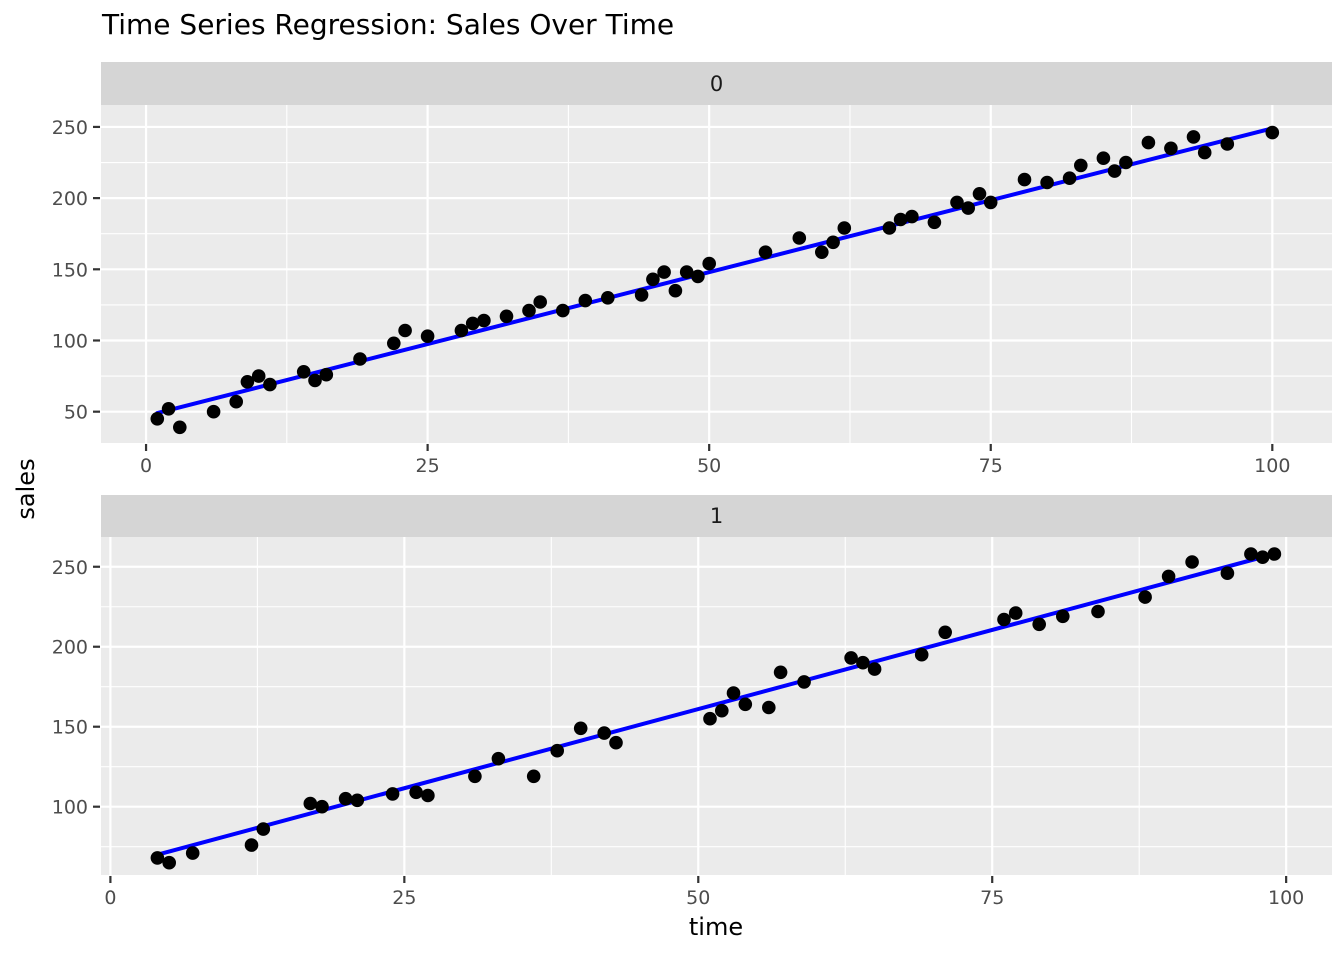  I want to click on y-tick-label: 200, so click(70, 199).